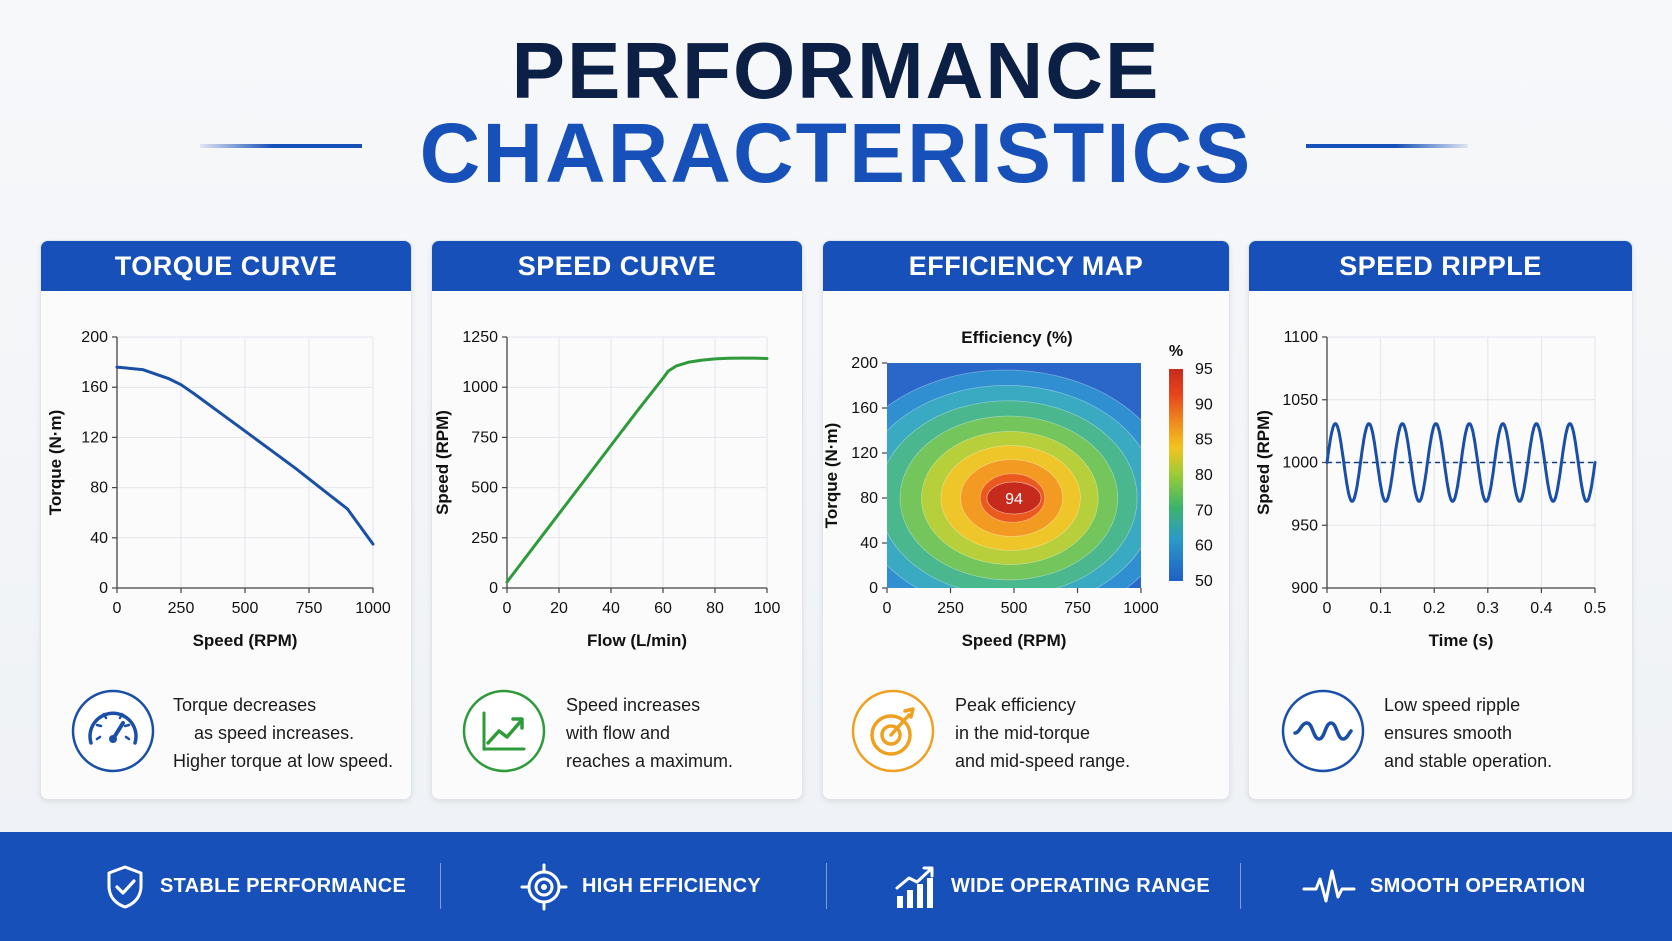  I want to click on y-tick-label: 1250, so click(480, 337).